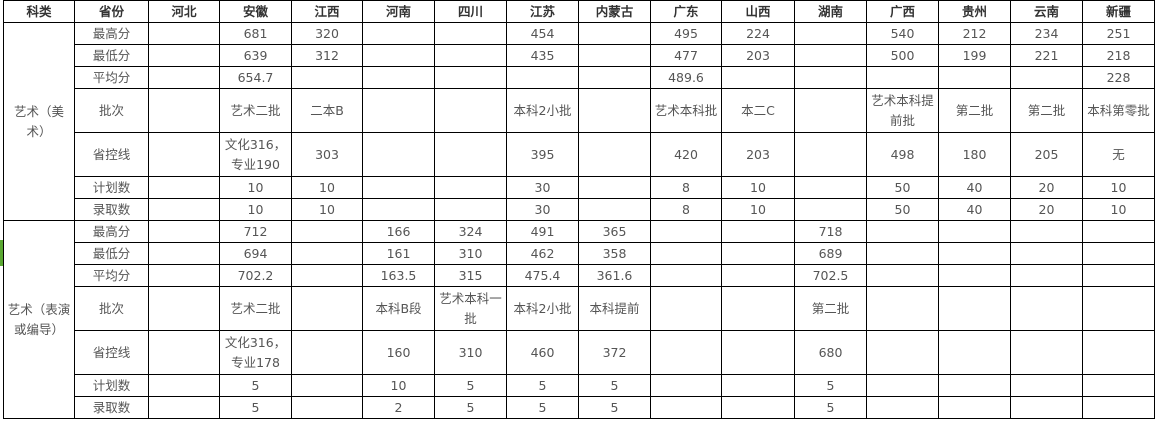 The width and height of the screenshot is (1156, 422). I want to click on table-row: 平均分 702.2 163.5 315 475.4 361.6 702.5, so click(579, 275).